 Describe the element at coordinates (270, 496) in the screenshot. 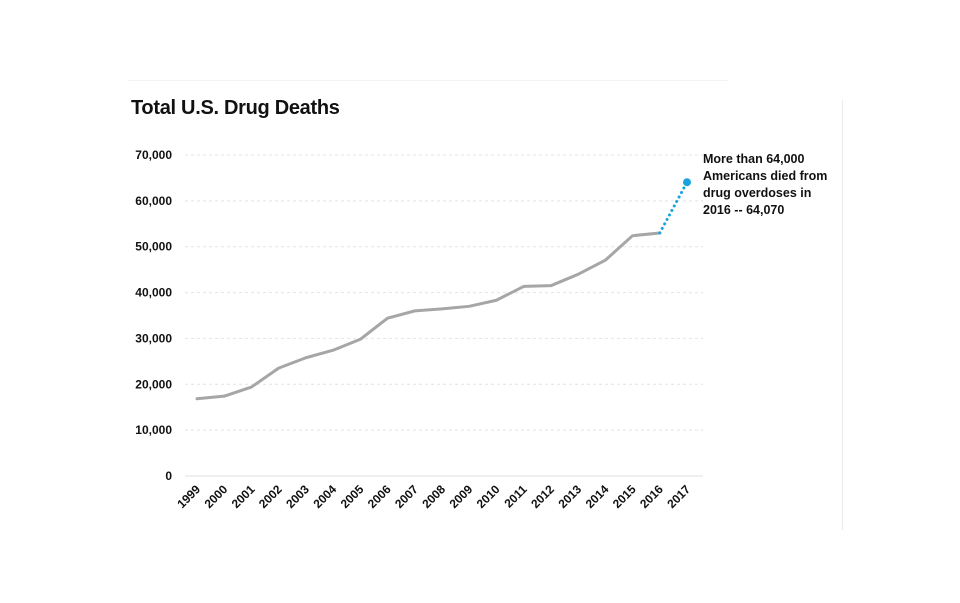

I see `x-tick-label: 2002` at that location.